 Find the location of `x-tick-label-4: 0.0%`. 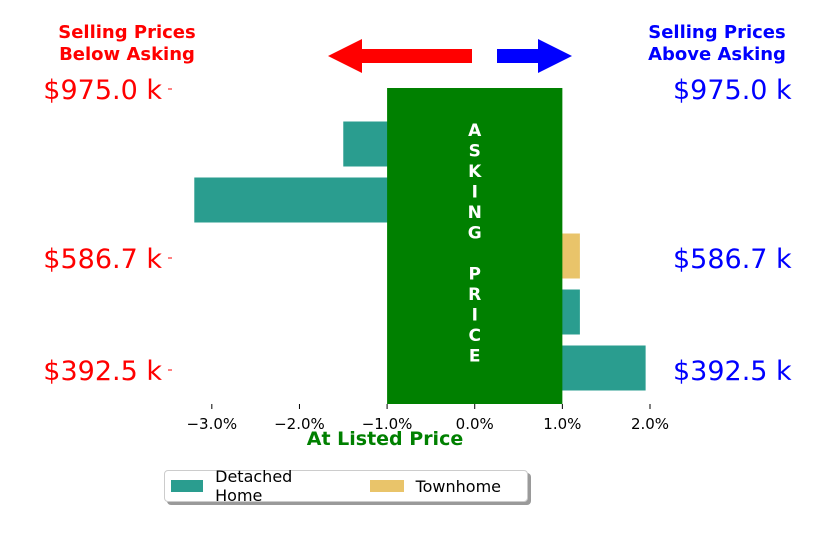

x-tick-label-4: 0.0% is located at coordinates (475, 424).